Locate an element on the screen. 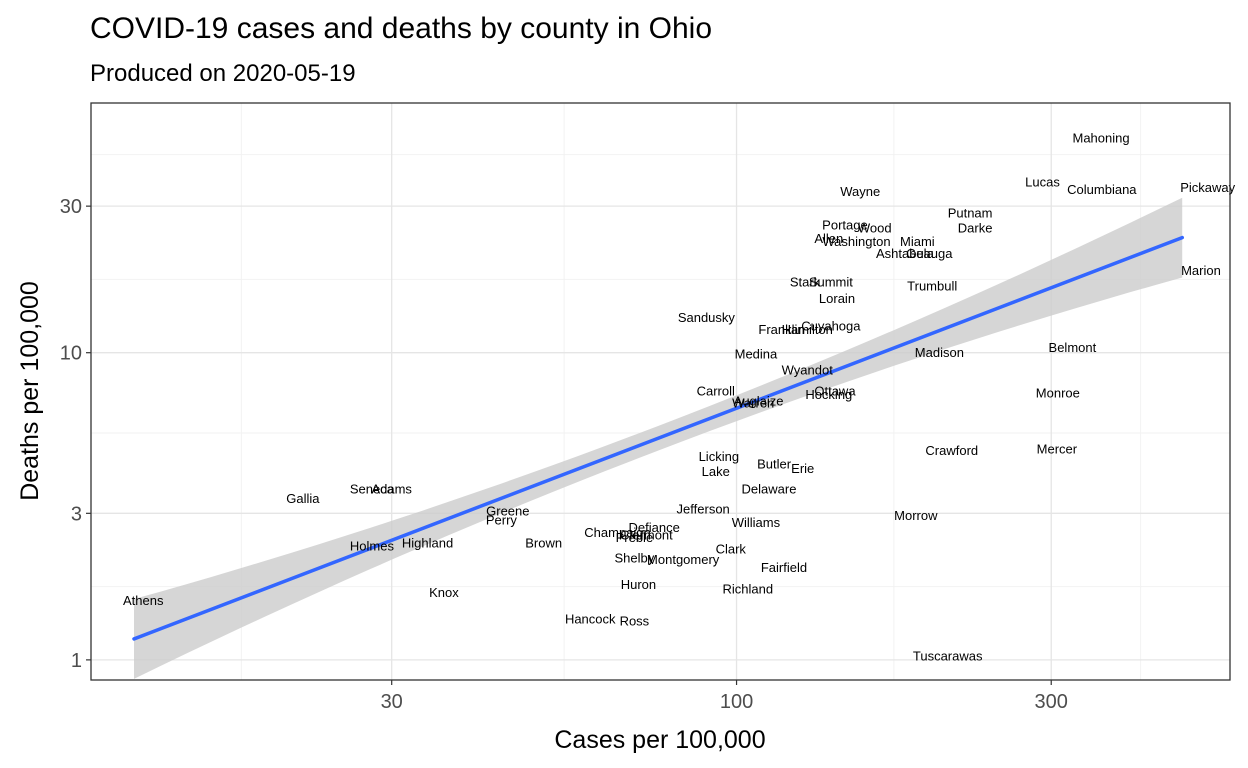 The image size is (1248, 768). county-label: Athens is located at coordinates (143, 600).